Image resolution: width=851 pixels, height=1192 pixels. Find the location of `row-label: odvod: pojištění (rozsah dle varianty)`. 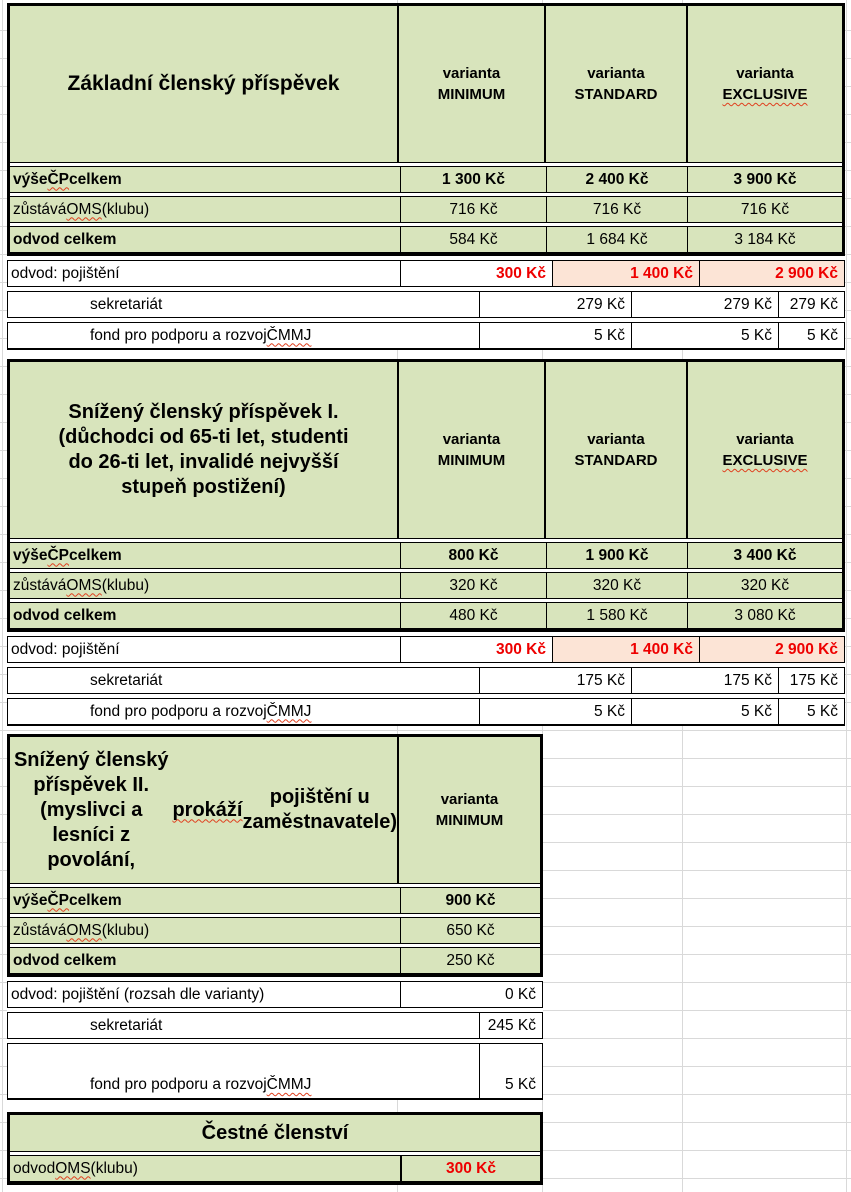

row-label: odvod: pojištění (rozsah dle varianty) is located at coordinates (204, 994).